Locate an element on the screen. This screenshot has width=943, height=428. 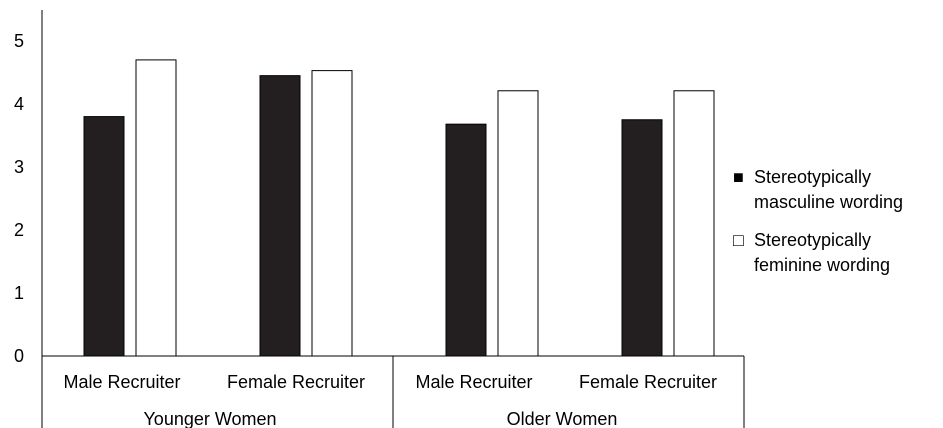
y-tick-label: 5 is located at coordinates (19, 41).